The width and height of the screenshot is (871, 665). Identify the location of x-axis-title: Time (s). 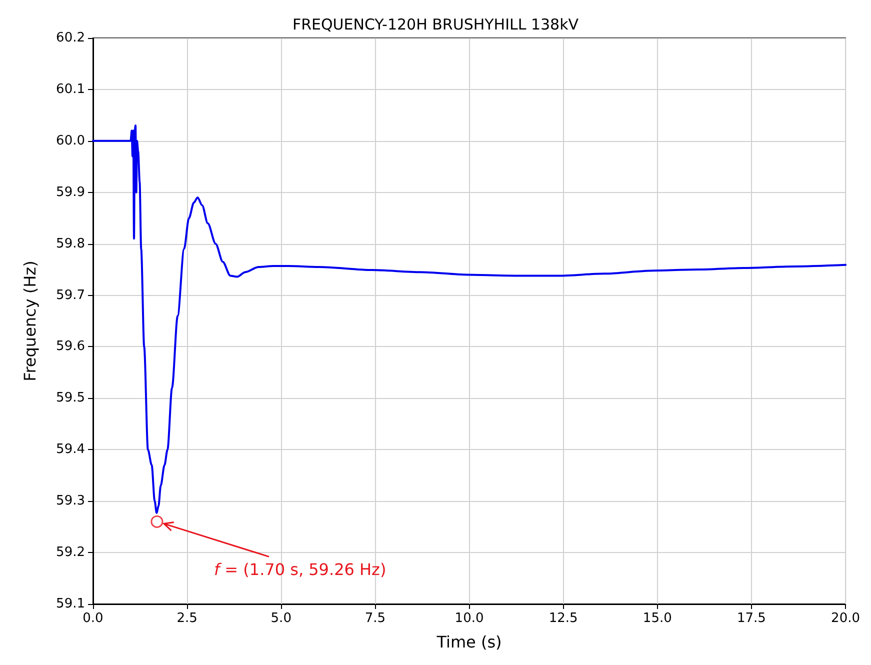
(469, 642).